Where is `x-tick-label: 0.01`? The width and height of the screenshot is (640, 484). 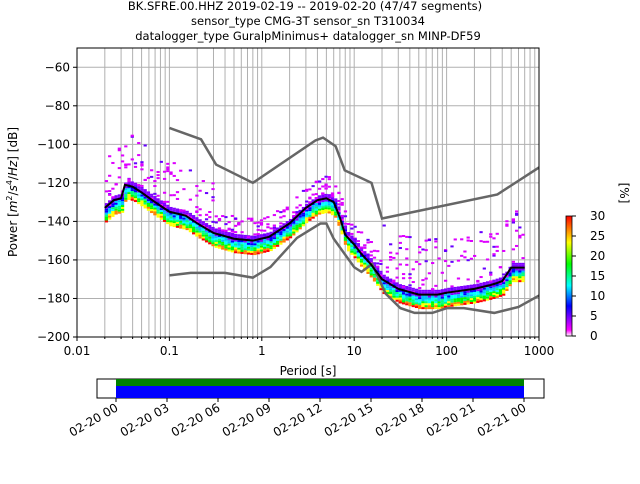
x-tick-label: 0.01 is located at coordinates (77, 351).